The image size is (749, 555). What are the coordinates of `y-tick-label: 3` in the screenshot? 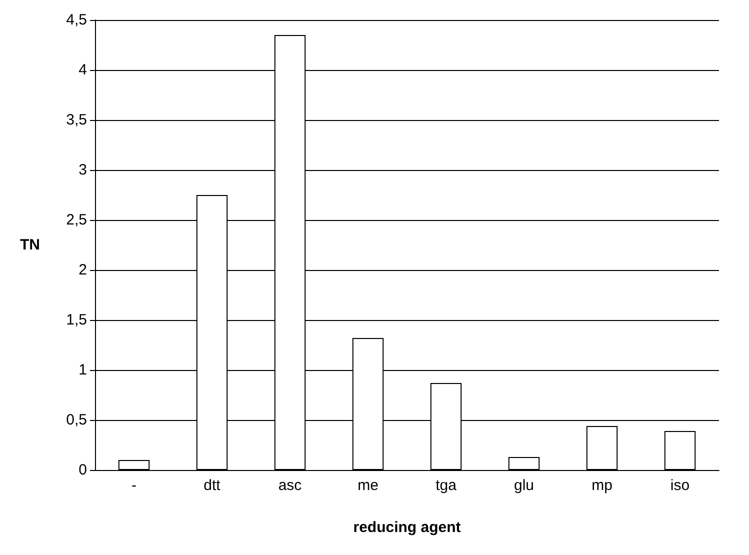 It's located at (82, 170).